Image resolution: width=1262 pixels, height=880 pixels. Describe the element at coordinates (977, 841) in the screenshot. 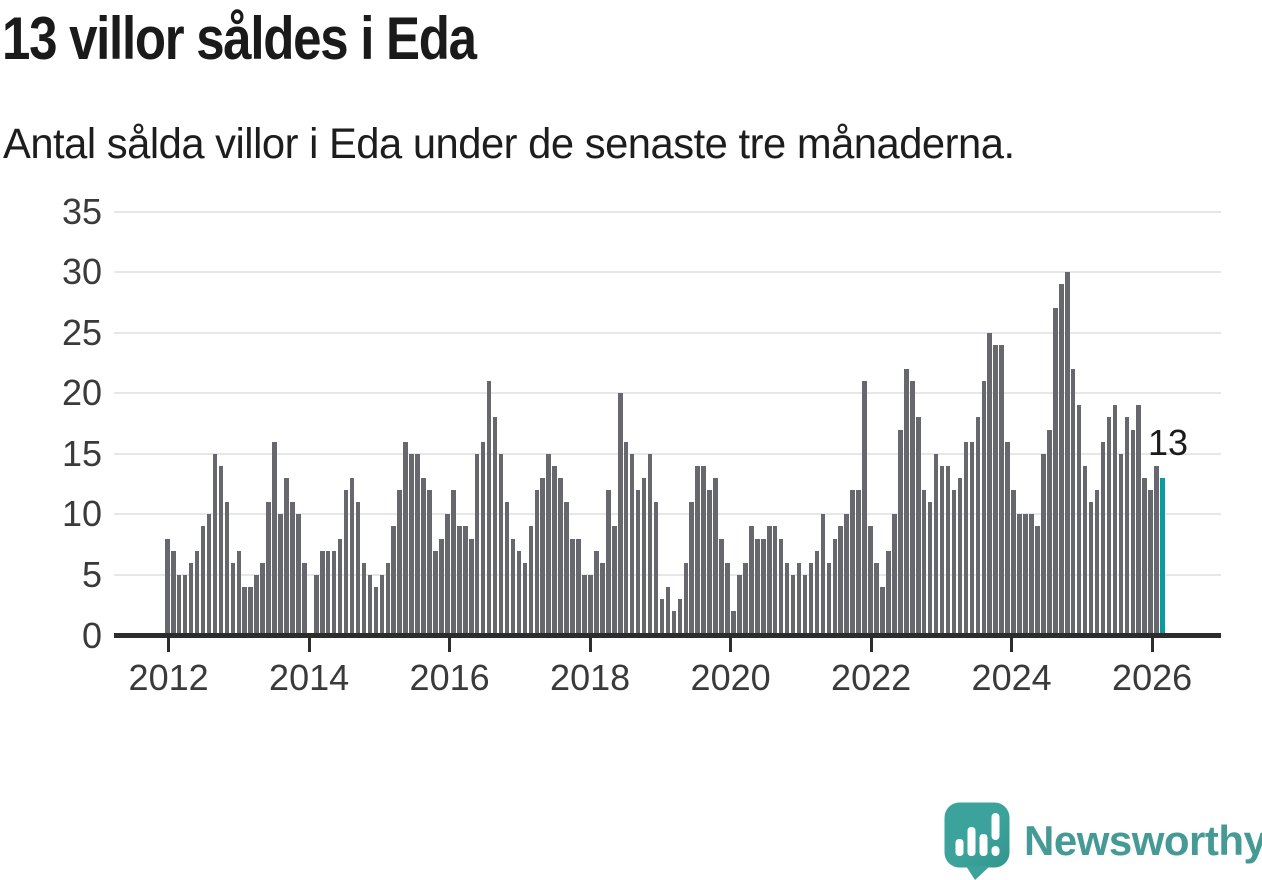

I see `newsworthy-logo-icon` at that location.